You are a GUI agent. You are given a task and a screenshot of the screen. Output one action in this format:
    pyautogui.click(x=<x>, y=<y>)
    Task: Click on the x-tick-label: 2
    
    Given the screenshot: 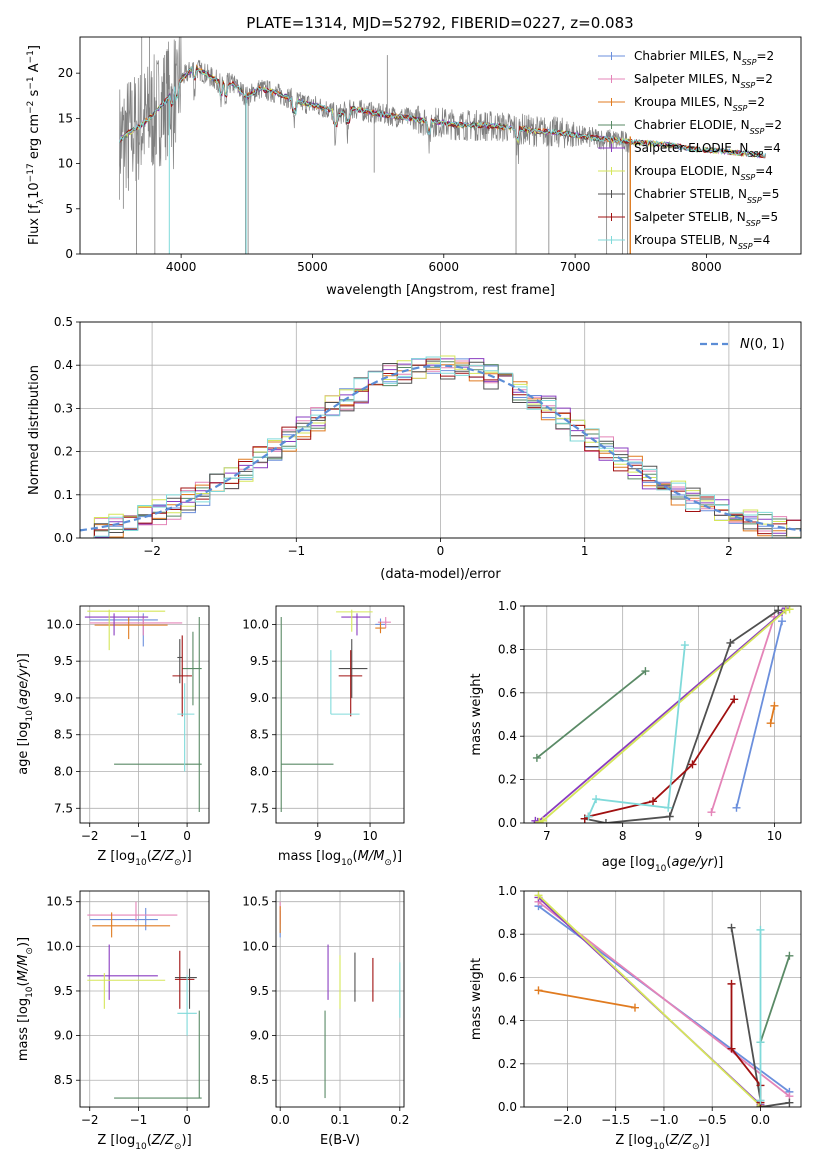 What is the action you would take?
    pyautogui.click(x=729, y=551)
    